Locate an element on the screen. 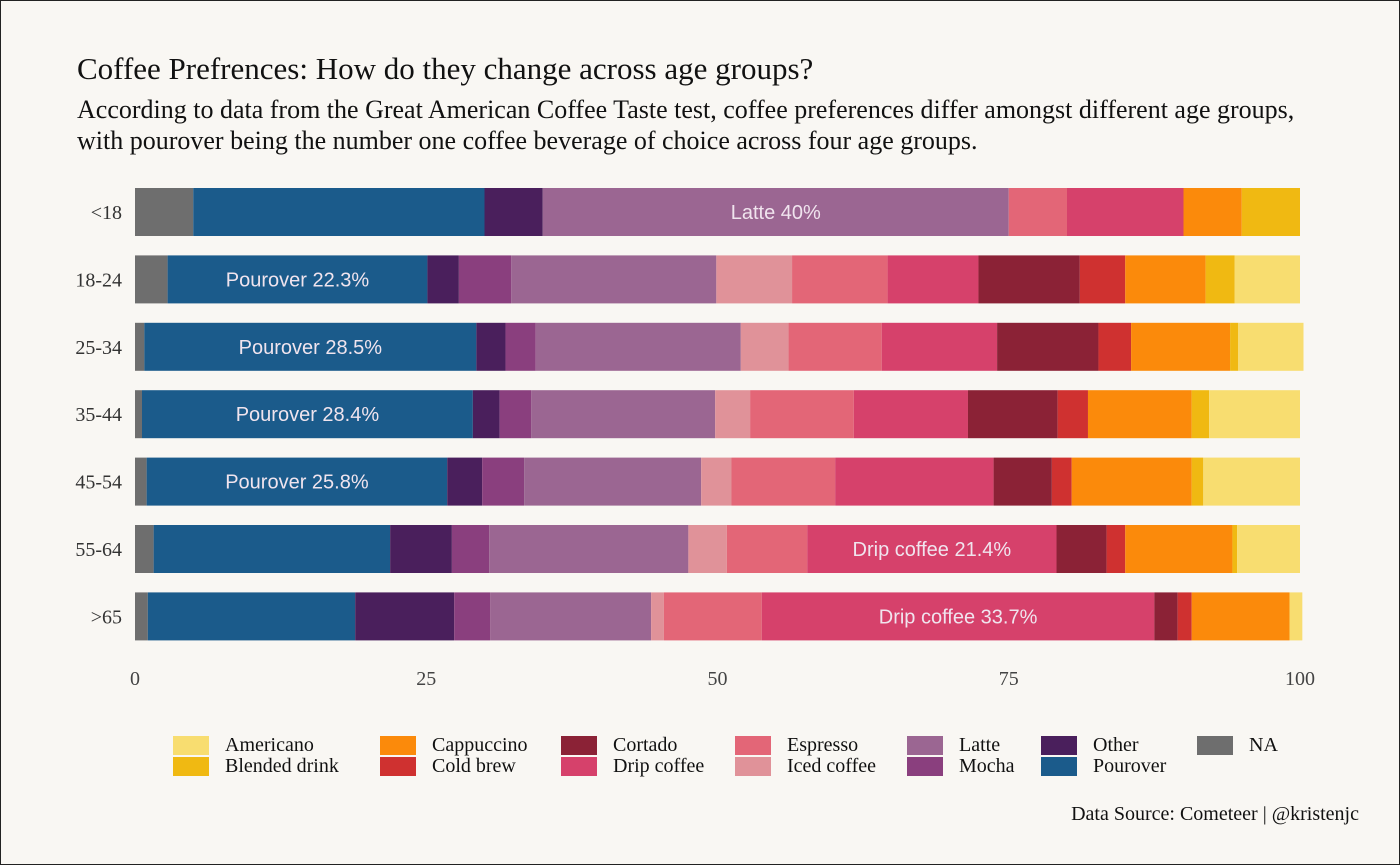  bar-annotation: Latte 40% is located at coordinates (776, 213).